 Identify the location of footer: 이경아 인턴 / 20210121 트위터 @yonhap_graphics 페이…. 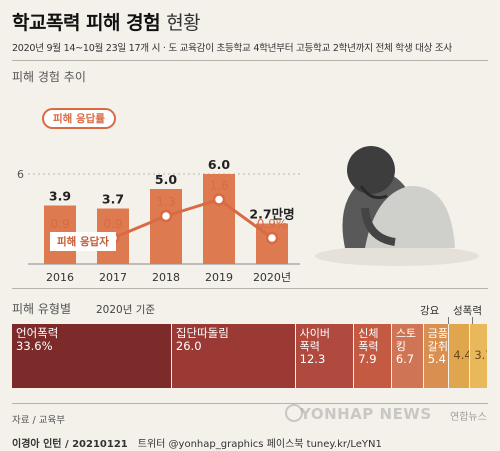
(197, 442).